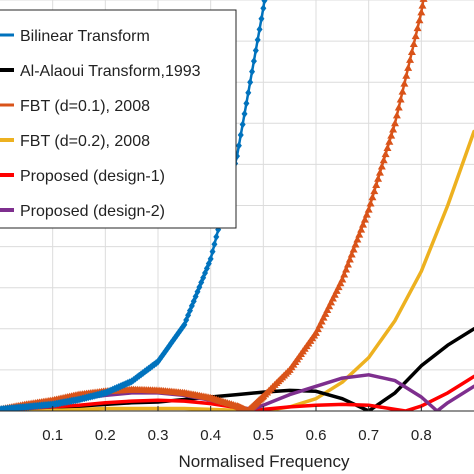  What do you see at coordinates (316, 435) in the screenshot?
I see `x-tick-label: 0.6` at bounding box center [316, 435].